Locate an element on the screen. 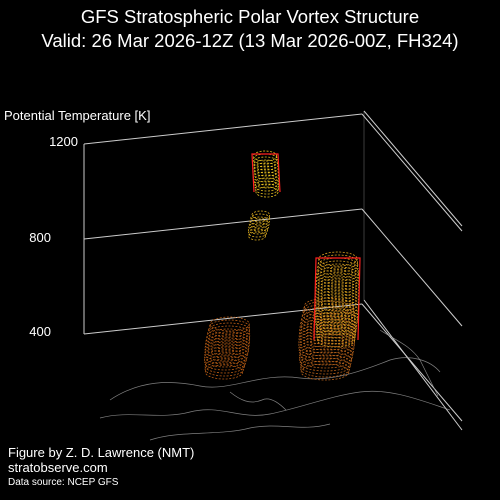 The width and height of the screenshot is (500, 500). vortex-fragment-upper-edge is located at coordinates (266, 173).